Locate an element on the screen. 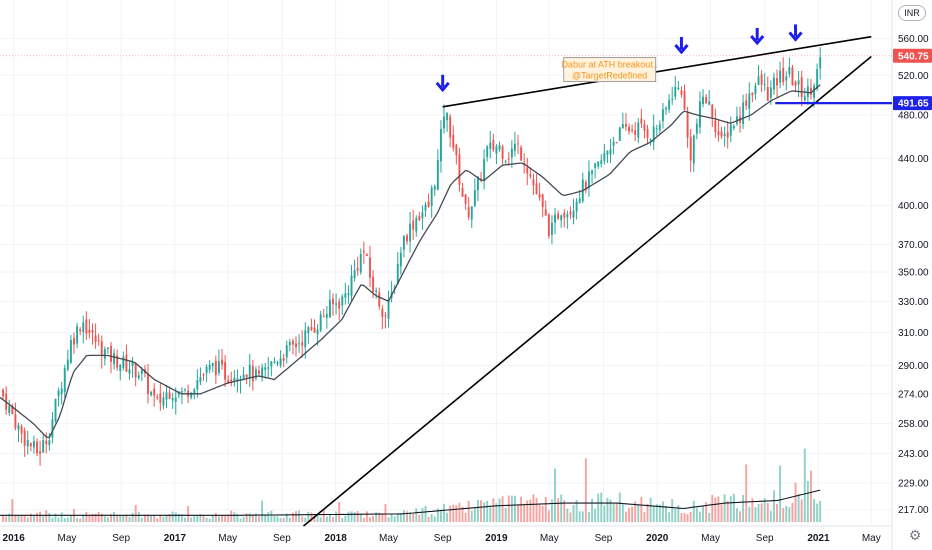 The width and height of the screenshot is (932, 550). annotation-note: Dabur at ATH breakout.. @TargetRedefined is located at coordinates (609, 70).